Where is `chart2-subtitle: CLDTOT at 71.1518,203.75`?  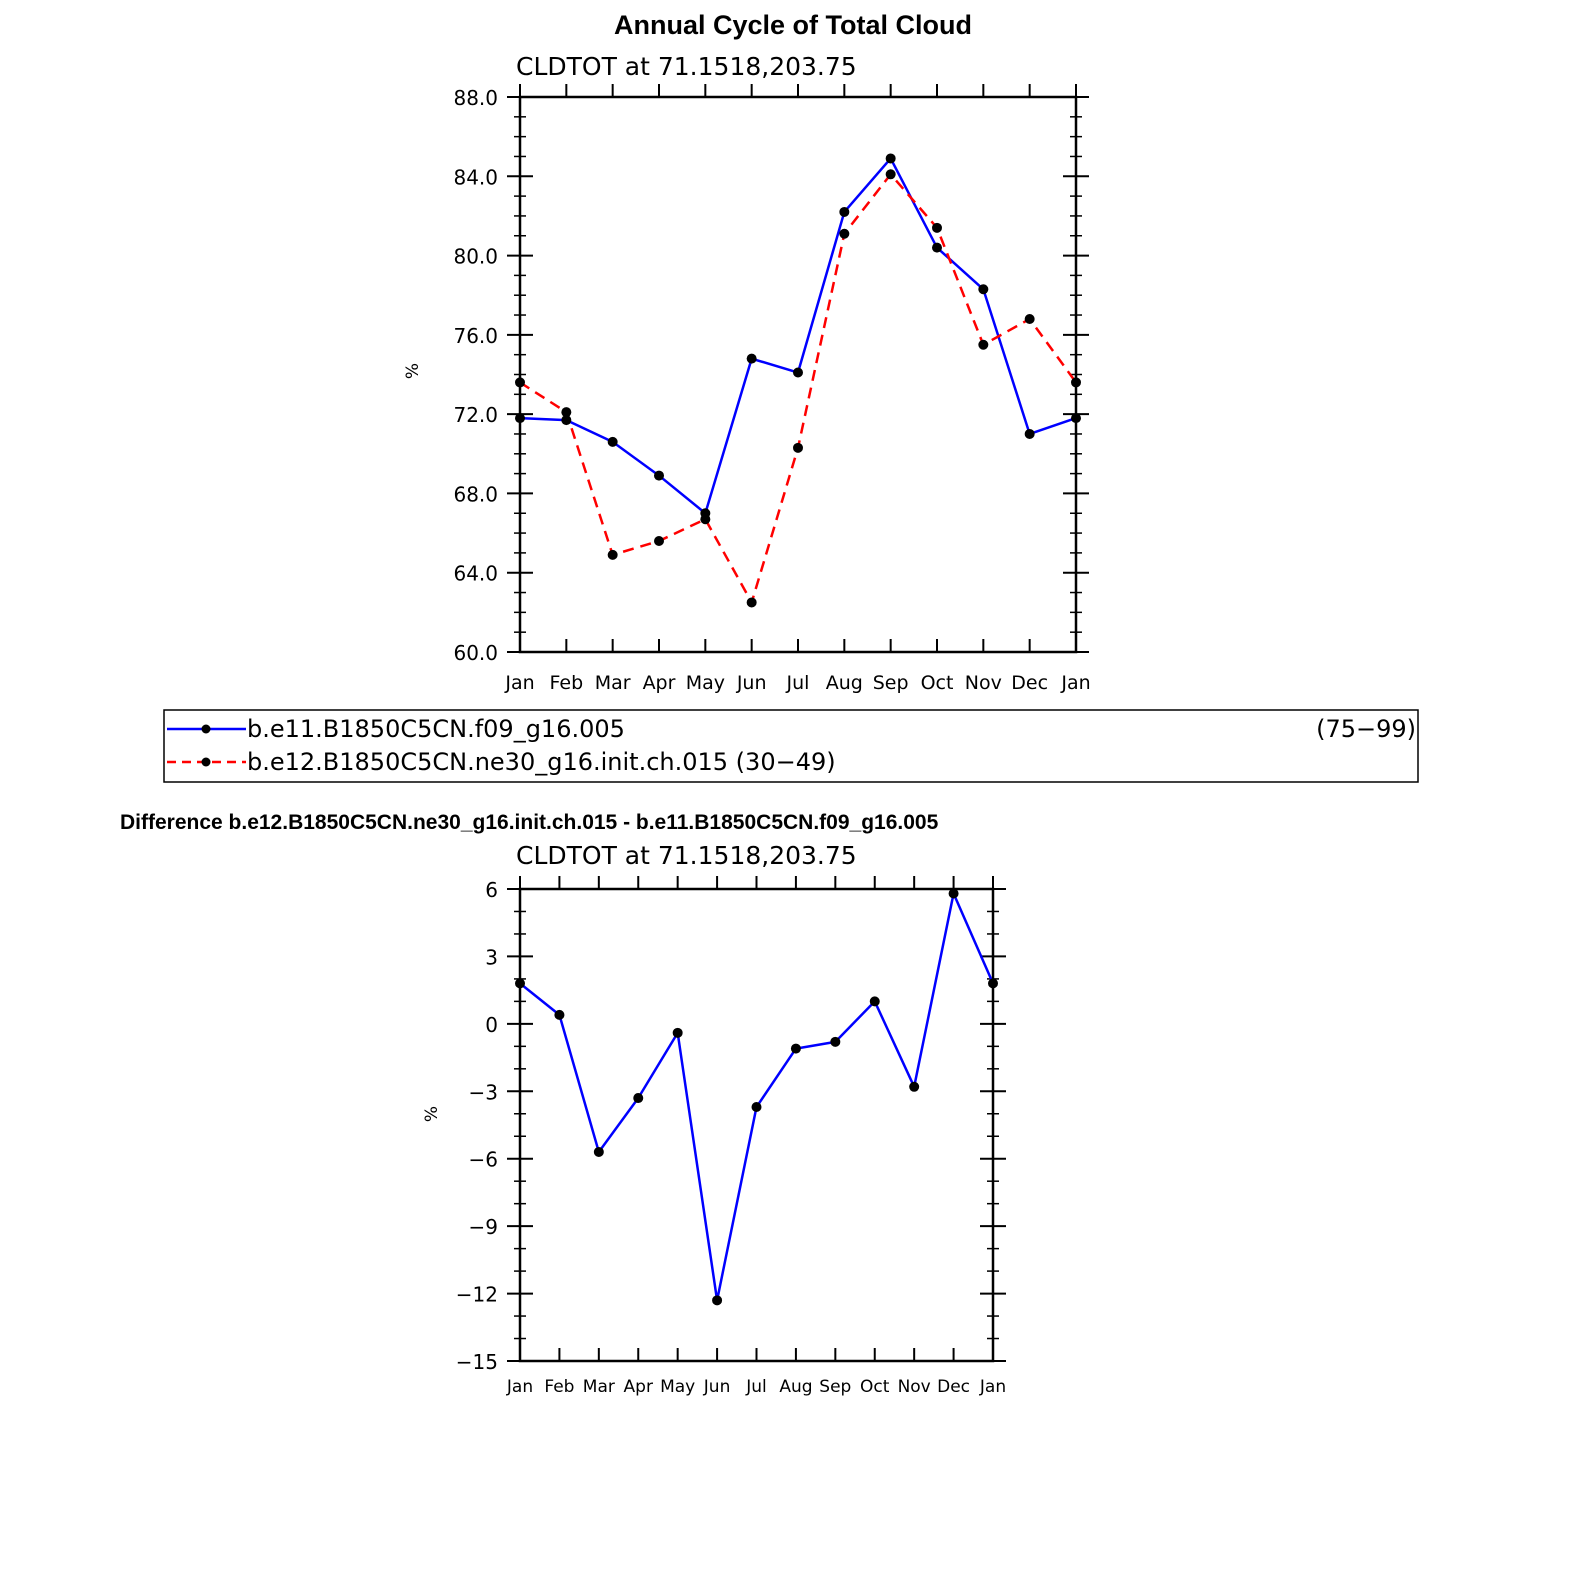
chart2-subtitle: CLDTOT at 71.1518,203.75 is located at coordinates (686, 855).